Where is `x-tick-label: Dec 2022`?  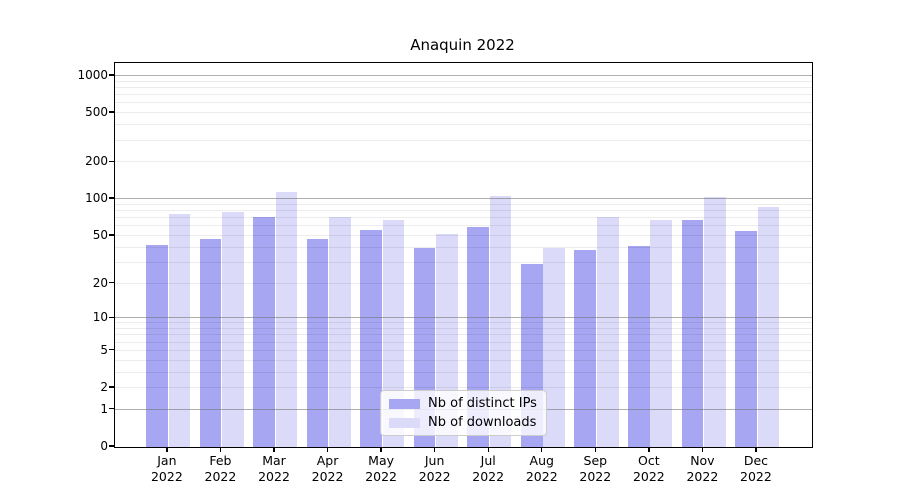 x-tick-label: Dec 2022 is located at coordinates (756, 468).